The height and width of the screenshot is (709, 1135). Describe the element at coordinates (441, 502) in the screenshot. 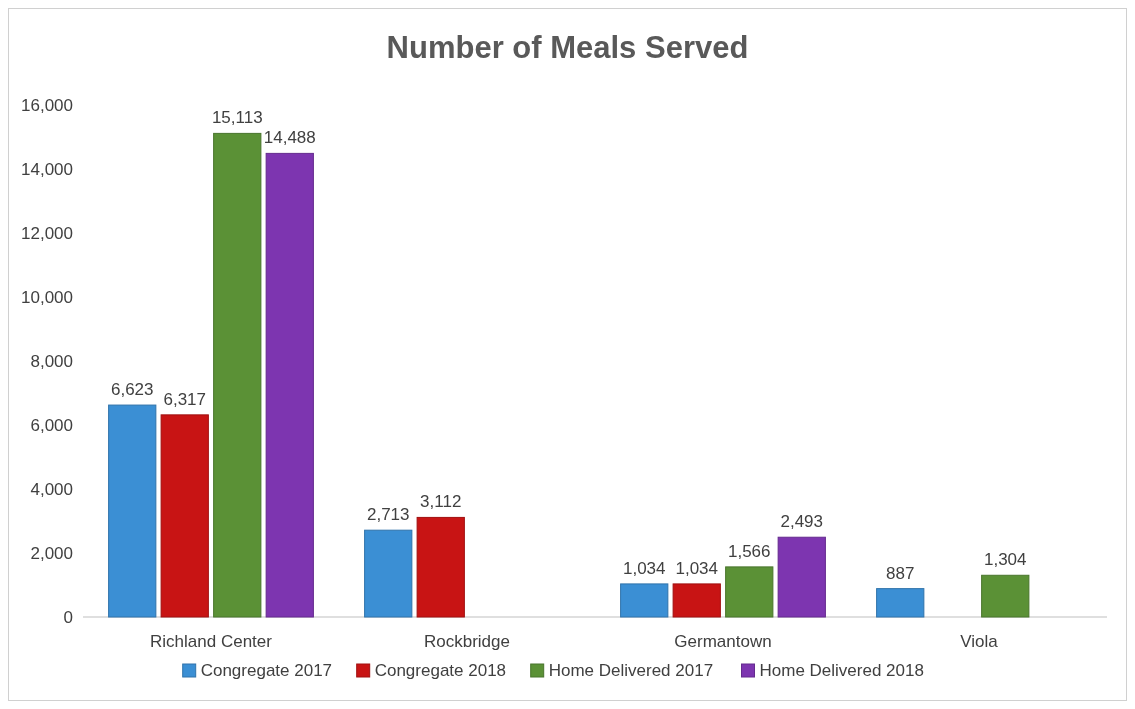

I see `data-label: 3,112` at that location.